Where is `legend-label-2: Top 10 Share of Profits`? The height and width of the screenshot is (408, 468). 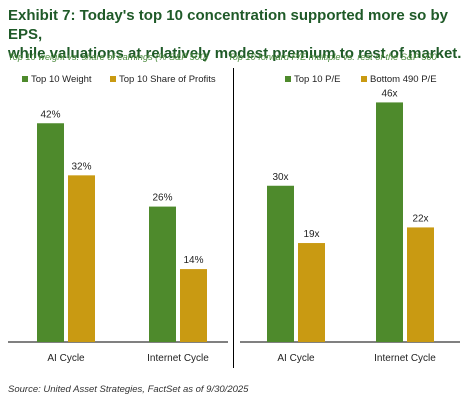
legend-label-2: Top 10 Share of Profits is located at coordinates (167, 79).